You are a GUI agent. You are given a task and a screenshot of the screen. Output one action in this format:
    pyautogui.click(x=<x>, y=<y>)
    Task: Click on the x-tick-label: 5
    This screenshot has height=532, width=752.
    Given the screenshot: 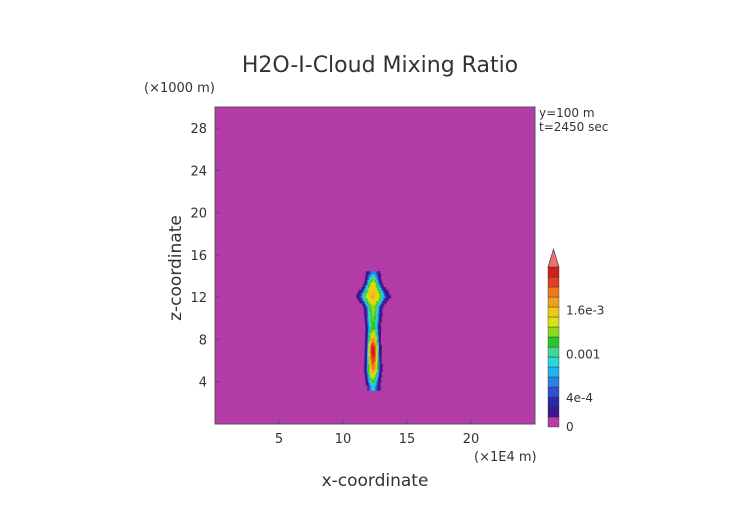 What is the action you would take?
    pyautogui.click(x=279, y=439)
    